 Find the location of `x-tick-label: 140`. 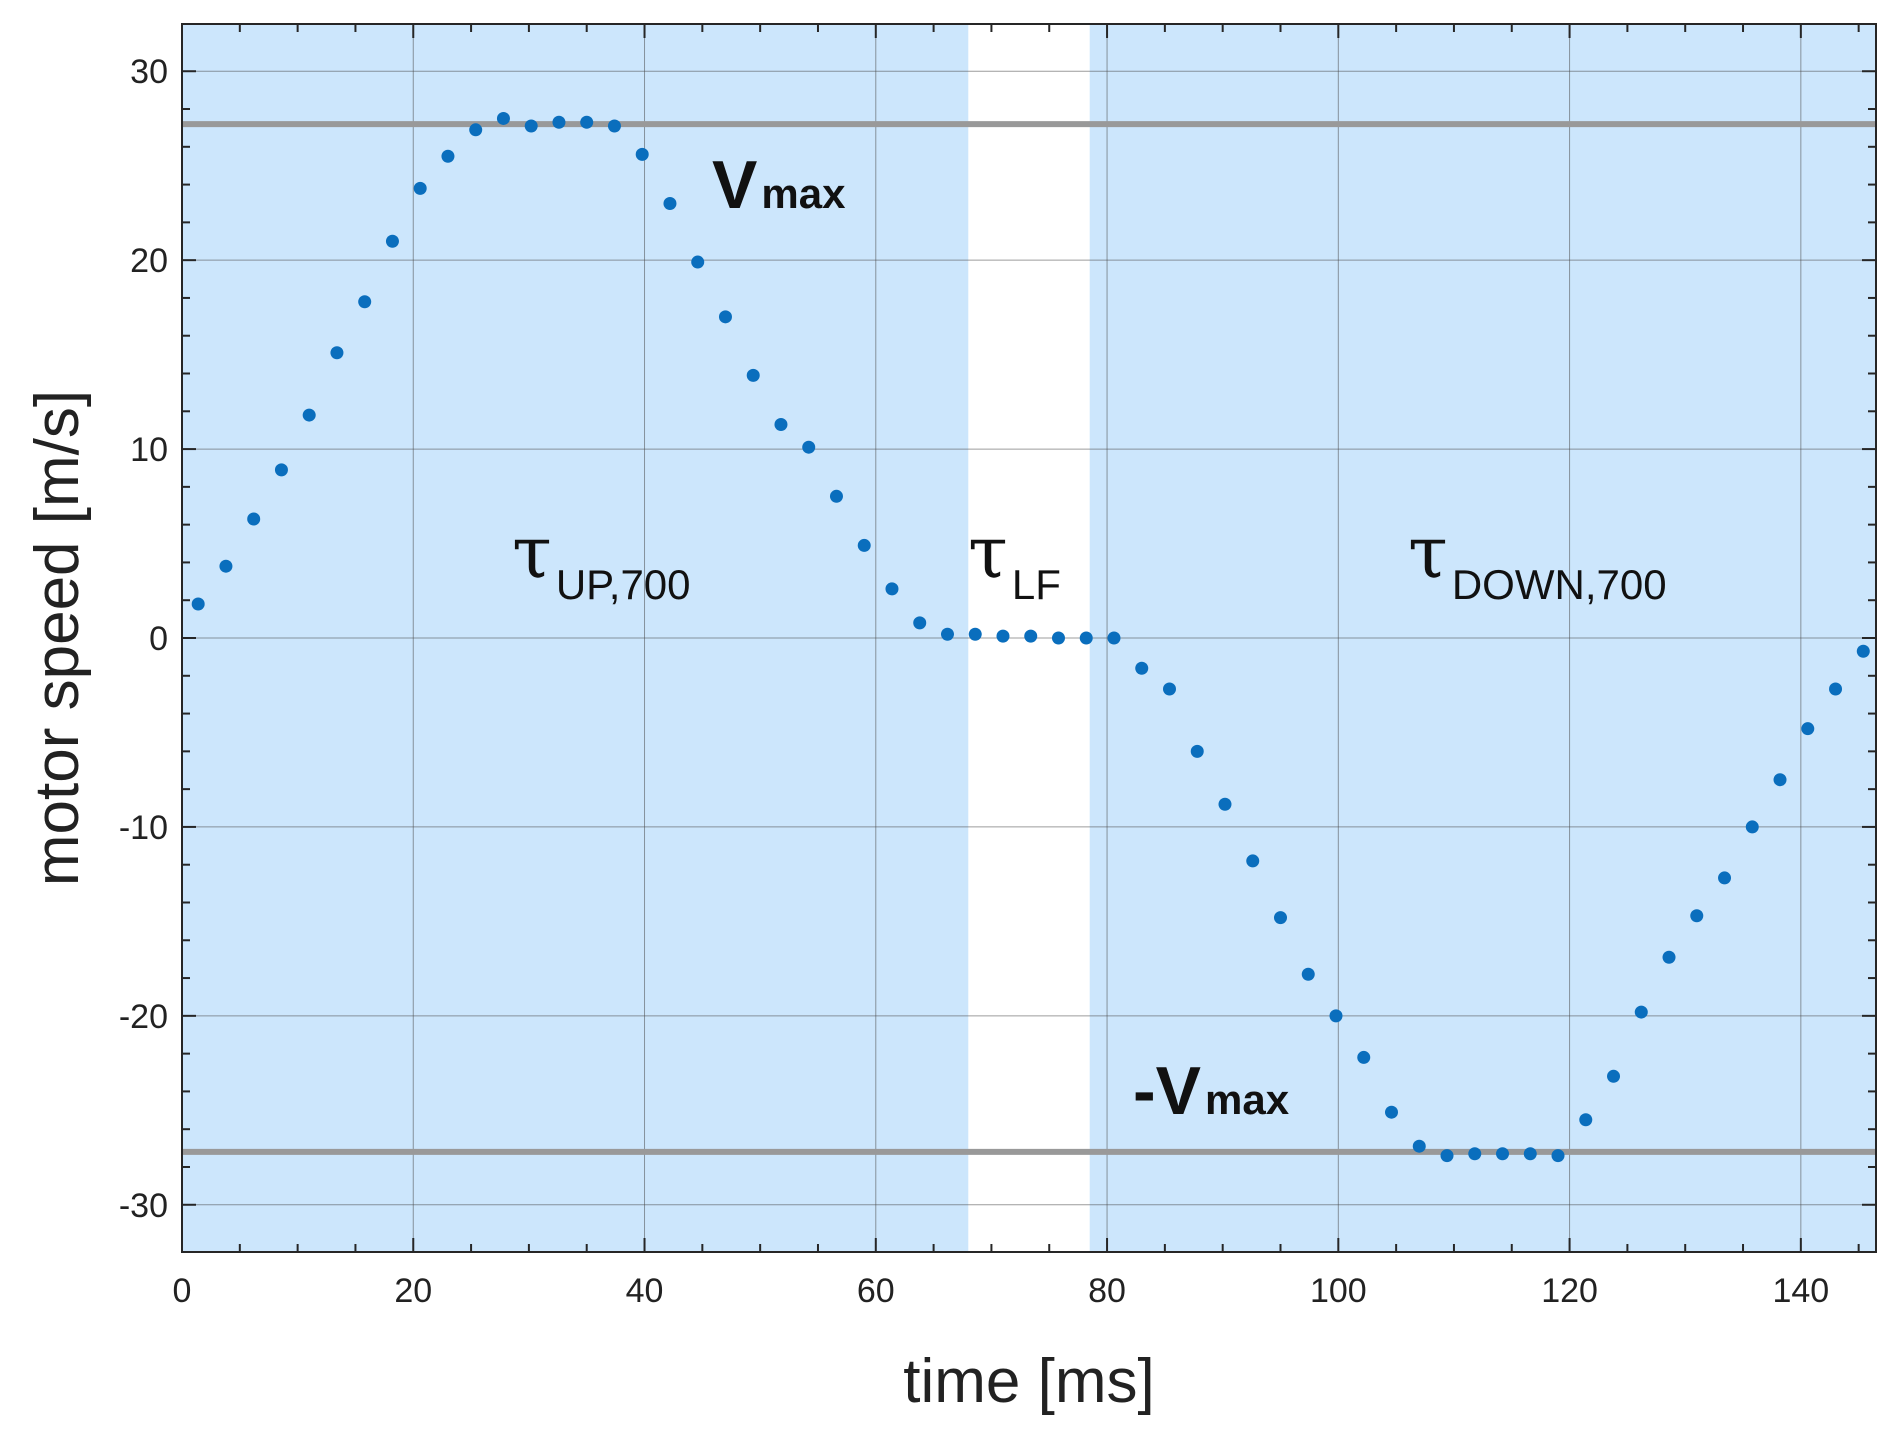

x-tick-label: 140 is located at coordinates (1800, 1291).